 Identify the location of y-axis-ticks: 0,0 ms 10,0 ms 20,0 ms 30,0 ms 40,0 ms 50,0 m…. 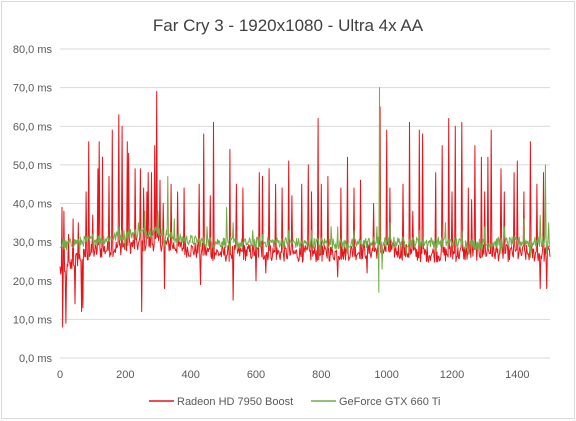
(33, 204).